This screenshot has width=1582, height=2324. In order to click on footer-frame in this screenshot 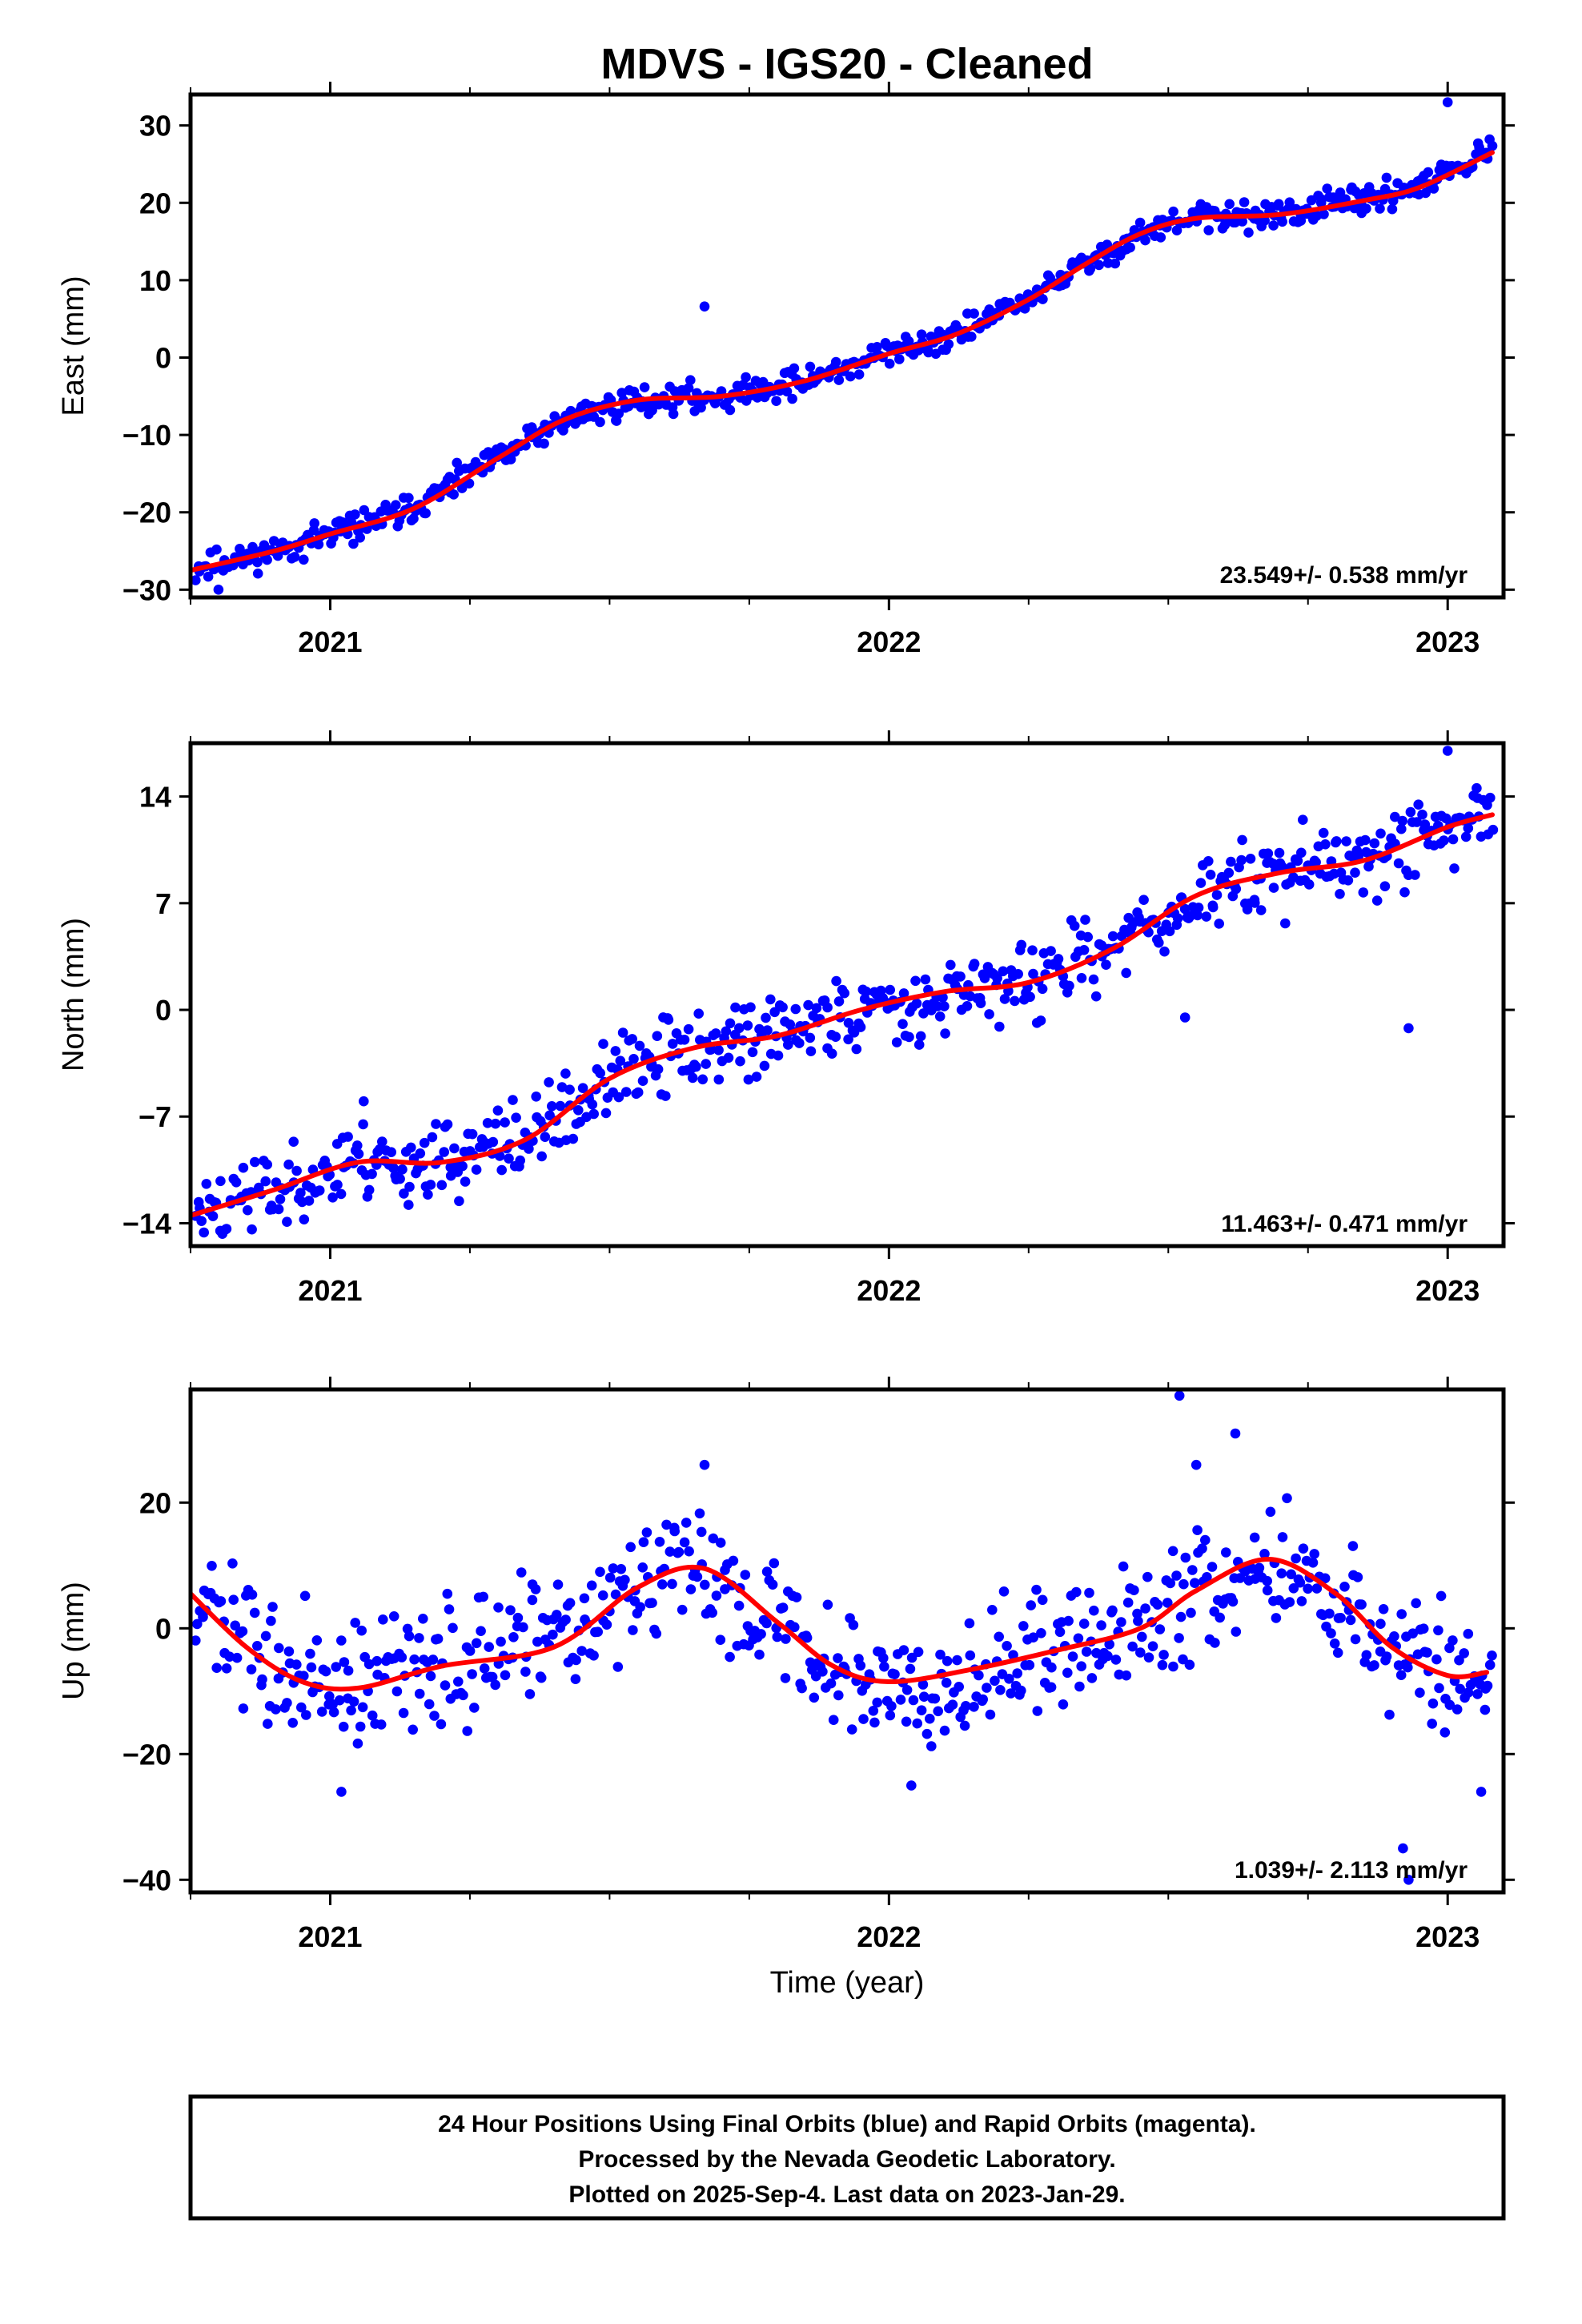, I will do `click(847, 2157)`.